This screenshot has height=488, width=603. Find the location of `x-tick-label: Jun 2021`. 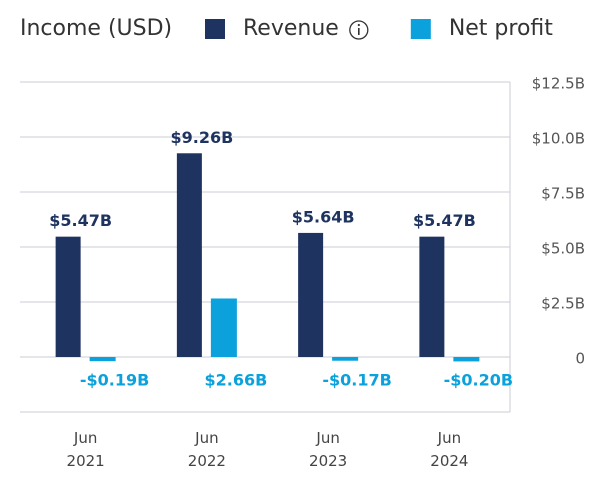

x-tick-label: Jun 2021 is located at coordinates (85, 449).